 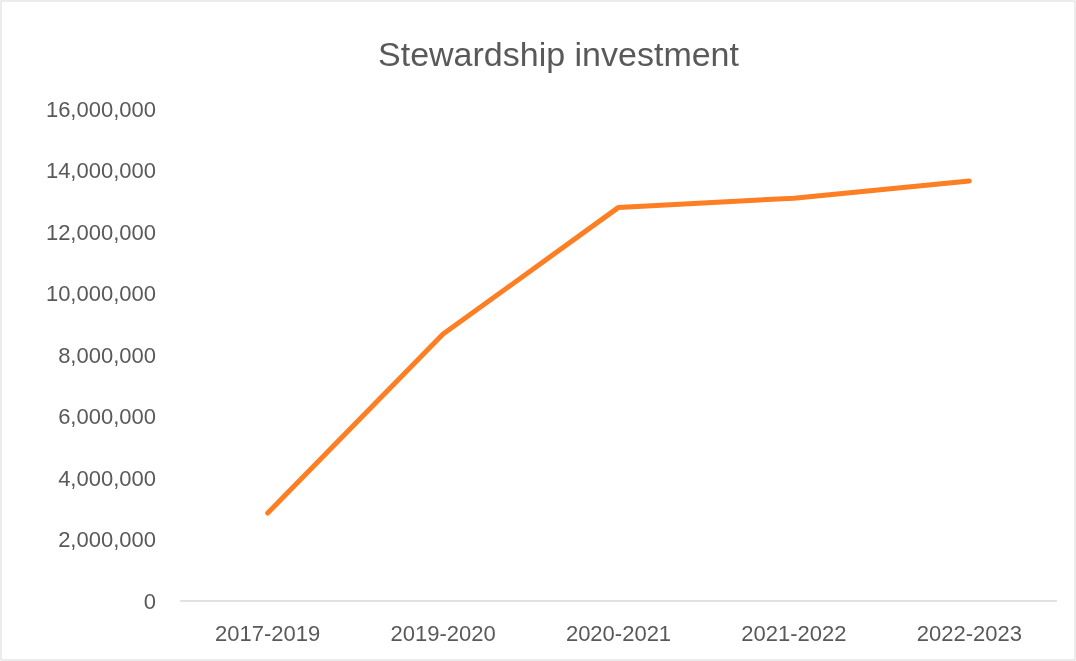 I want to click on x-tick-label: 2021-2022, so click(x=794, y=633).